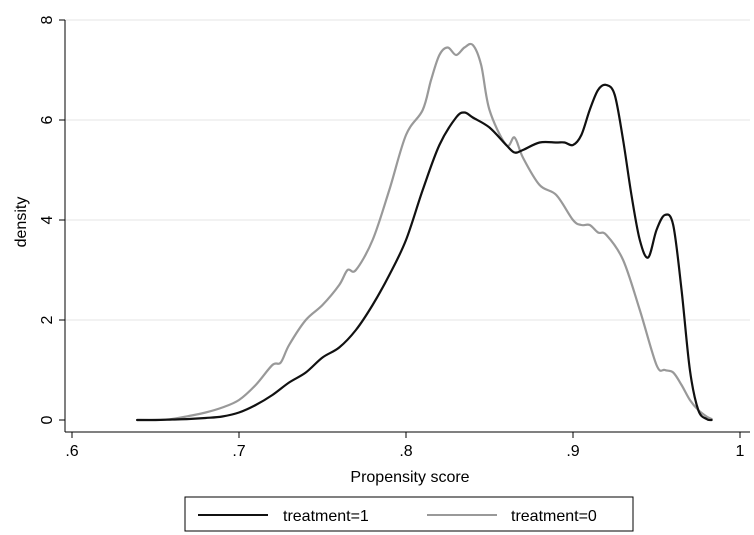 This screenshot has width=754, height=535. What do you see at coordinates (47, 319) in the screenshot?
I see `y-tick-label: 2` at bounding box center [47, 319].